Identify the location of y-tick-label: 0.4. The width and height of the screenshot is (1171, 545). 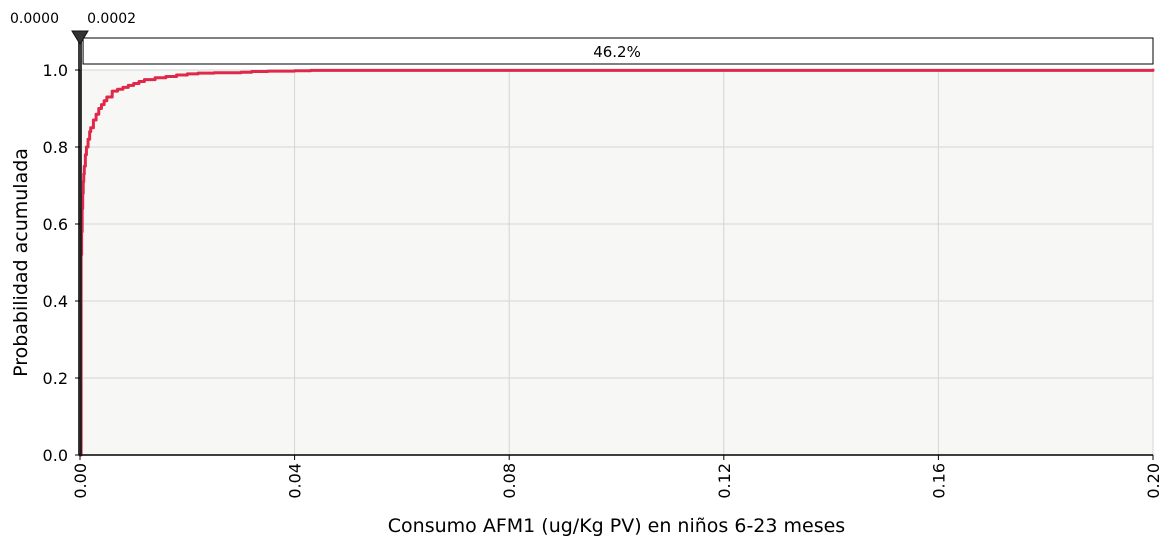
(55, 301).